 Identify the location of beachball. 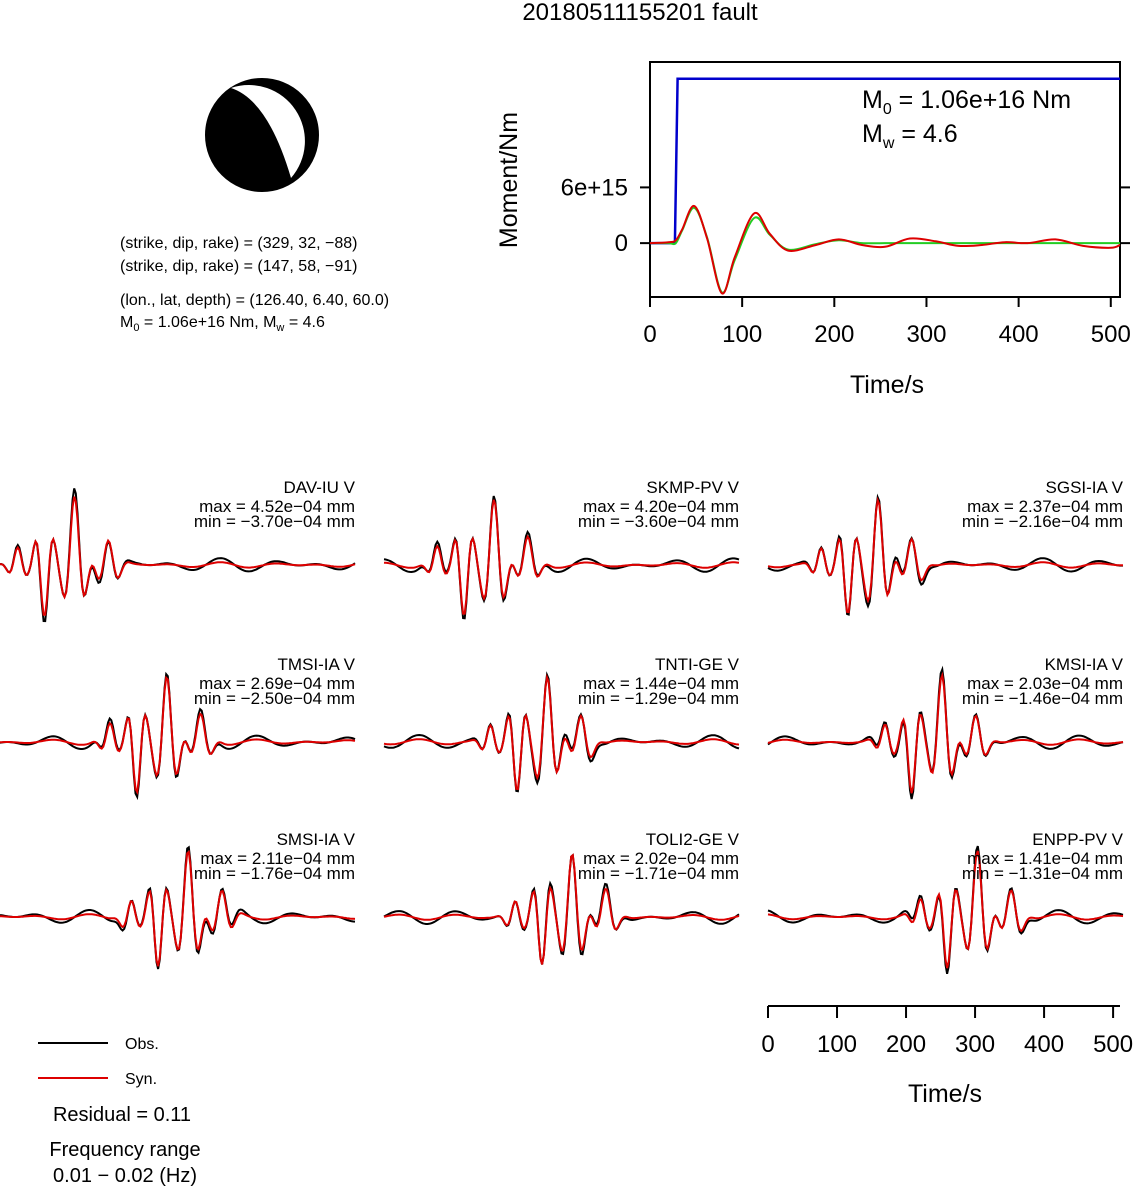
(262, 135).